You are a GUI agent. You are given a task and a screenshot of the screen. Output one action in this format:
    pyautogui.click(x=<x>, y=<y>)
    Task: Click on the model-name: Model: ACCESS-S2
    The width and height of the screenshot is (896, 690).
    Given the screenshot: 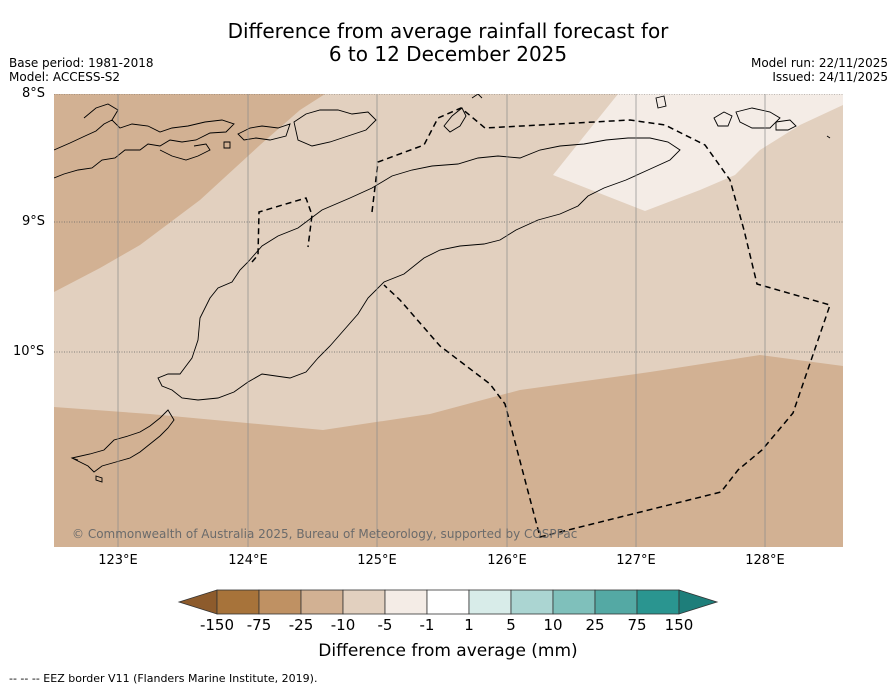 What is the action you would take?
    pyautogui.click(x=65, y=77)
    